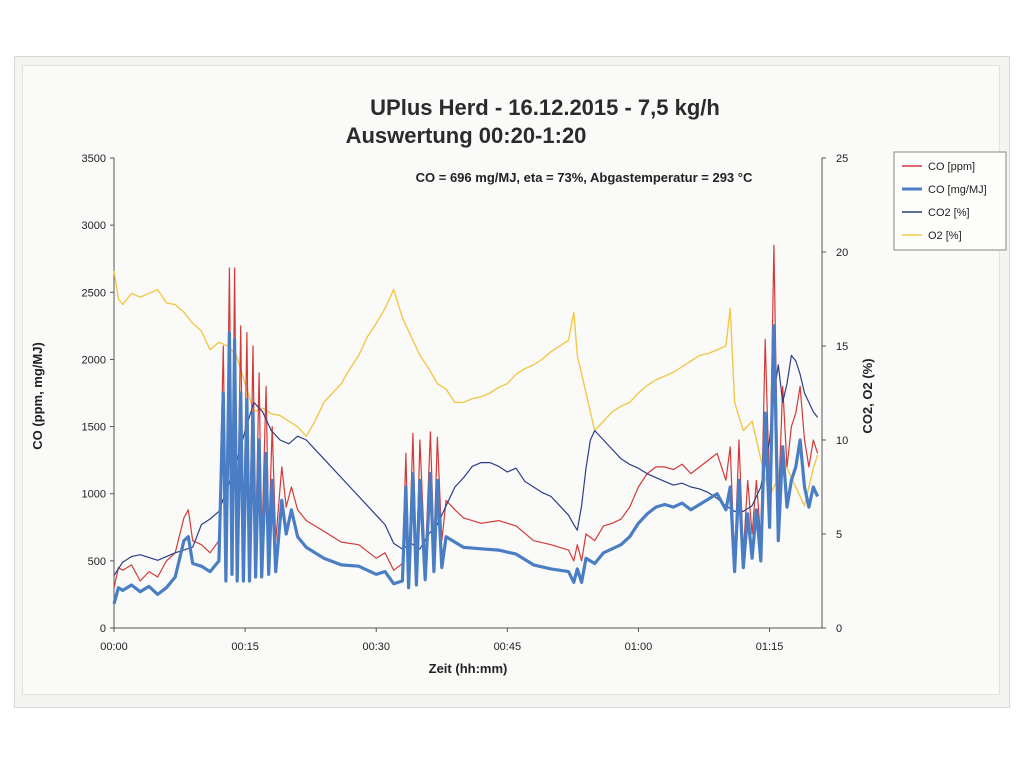 This screenshot has height=768, width=1024. Describe the element at coordinates (94, 159) in the screenshot. I see `y-tick-label: 3500` at that location.